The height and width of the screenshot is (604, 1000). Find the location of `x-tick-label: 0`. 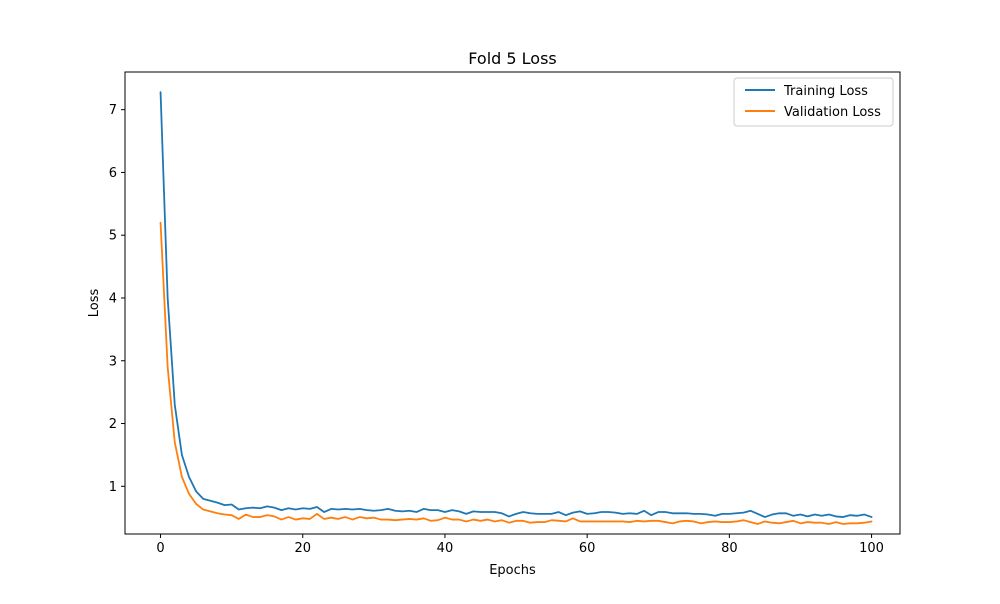

x-tick-label: 0 is located at coordinates (160, 548).